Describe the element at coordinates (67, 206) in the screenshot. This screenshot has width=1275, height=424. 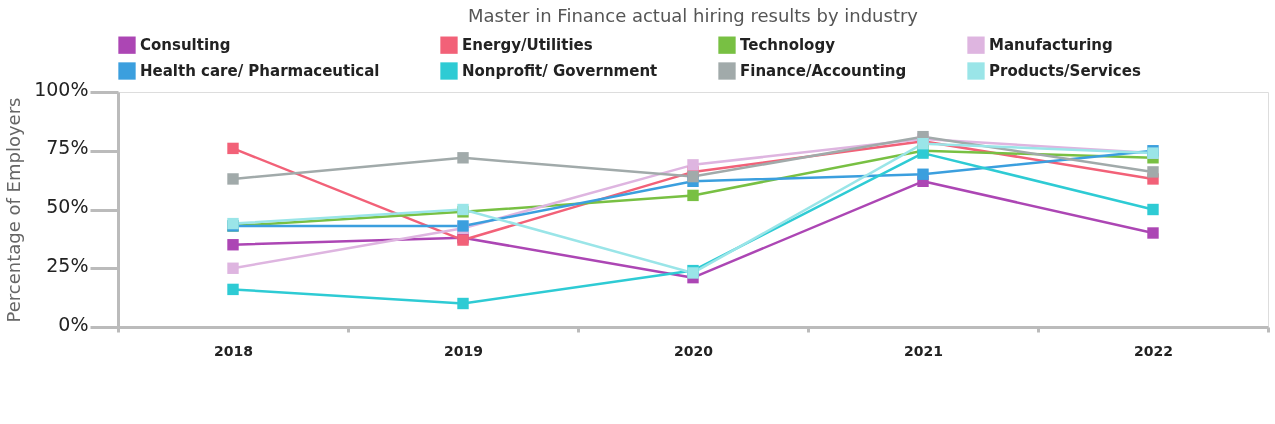
I see `y-tick-label: 50%` at that location.